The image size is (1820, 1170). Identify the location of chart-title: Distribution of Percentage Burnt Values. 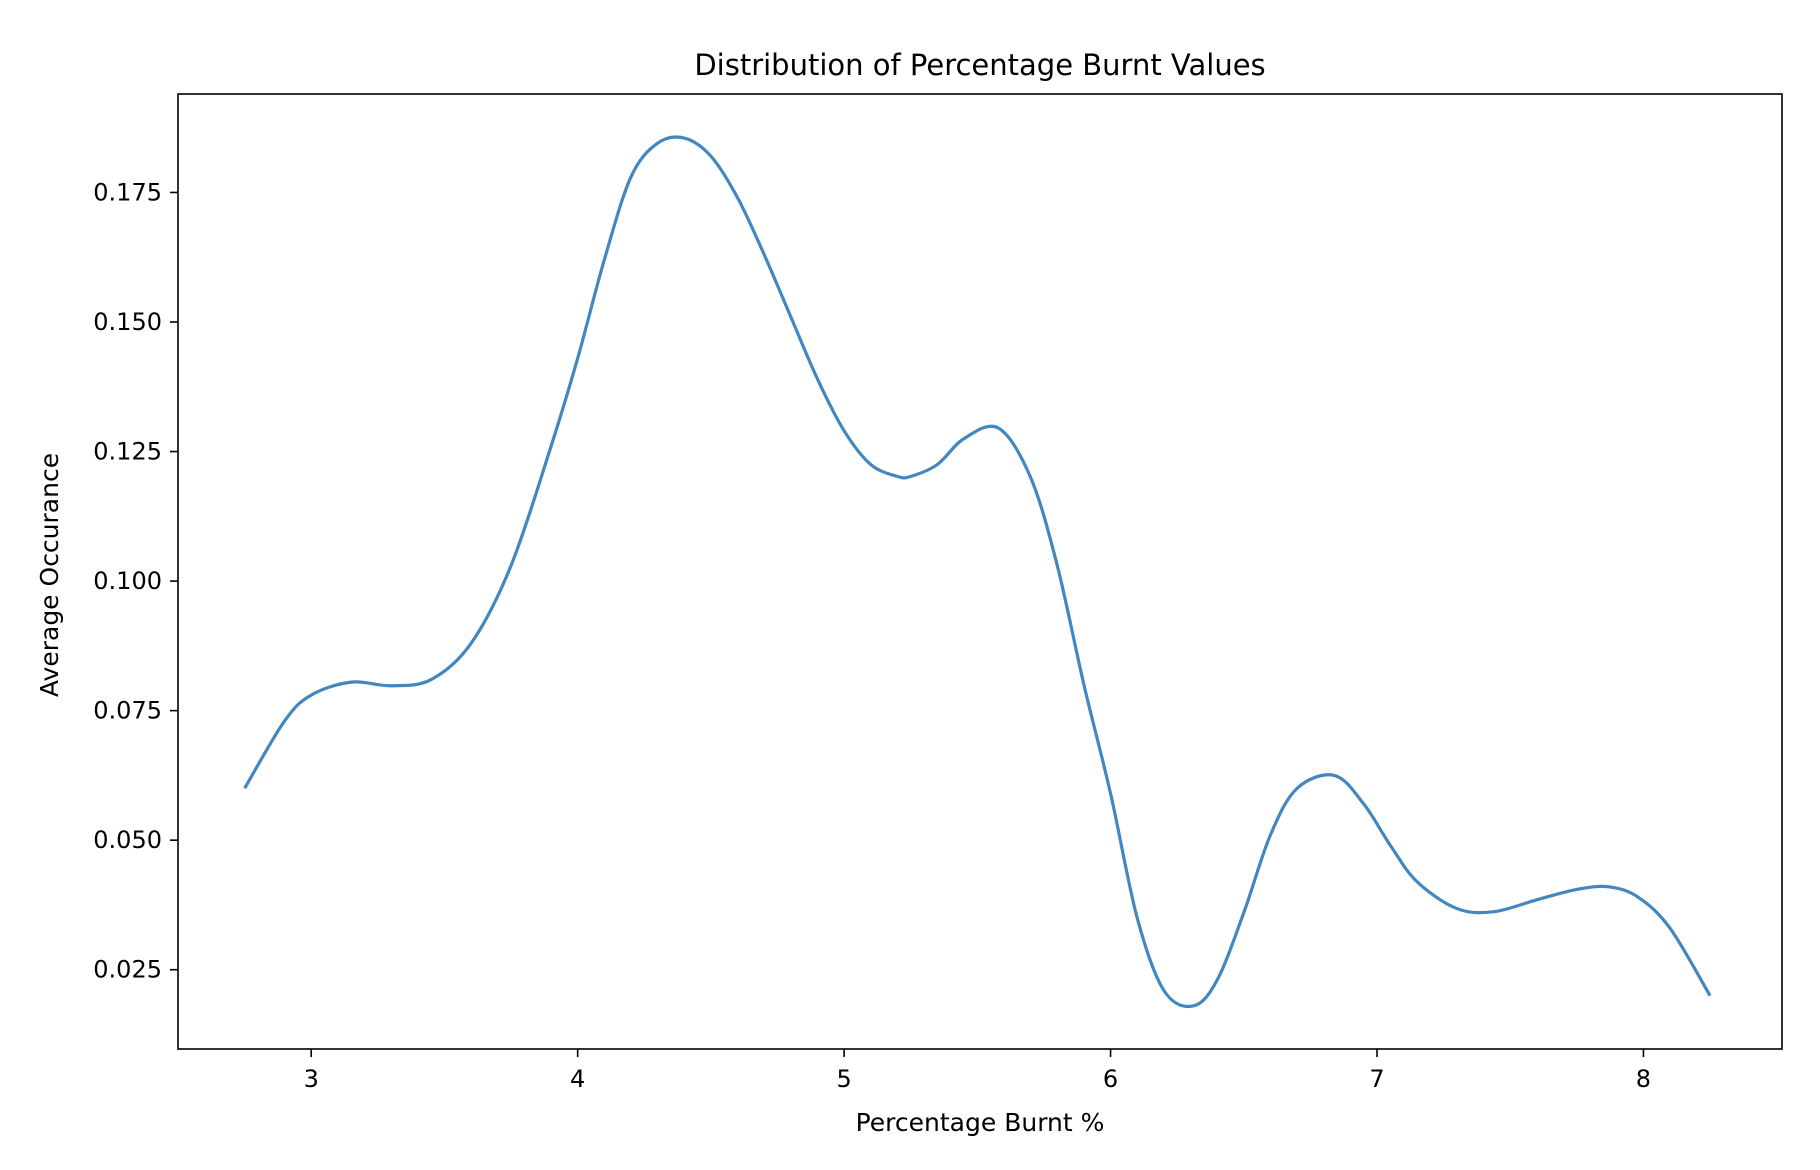
(979, 65).